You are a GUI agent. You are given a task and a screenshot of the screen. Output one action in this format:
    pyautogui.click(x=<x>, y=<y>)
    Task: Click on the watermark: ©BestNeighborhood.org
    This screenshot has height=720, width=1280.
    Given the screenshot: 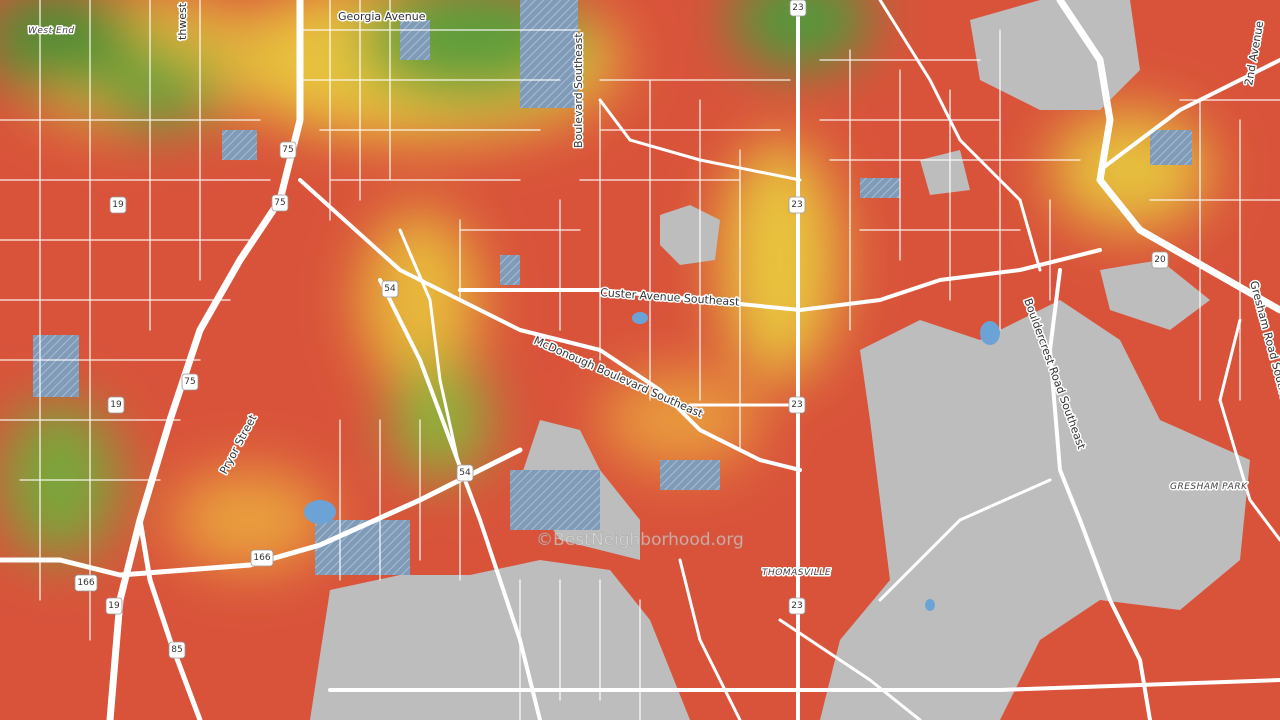 What is the action you would take?
    pyautogui.click(x=640, y=540)
    